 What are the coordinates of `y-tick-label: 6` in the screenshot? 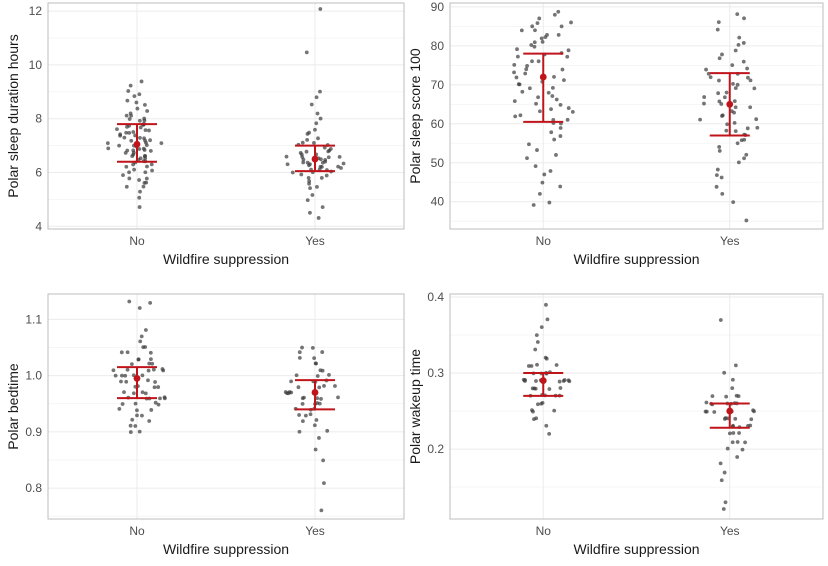 It's located at (38, 173).